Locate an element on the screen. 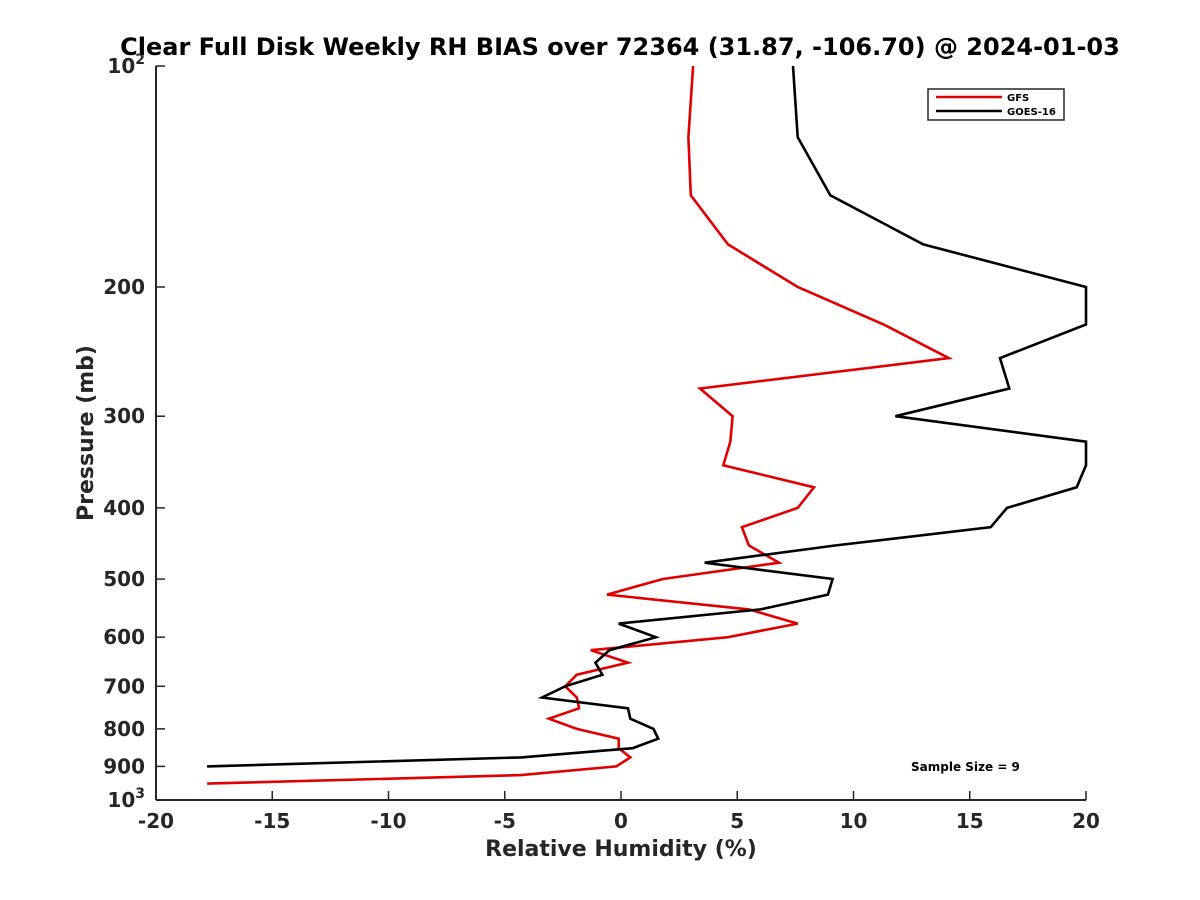 Image resolution: width=1200 pixels, height=900 pixels. x-tick-label: -10 is located at coordinates (388, 821).